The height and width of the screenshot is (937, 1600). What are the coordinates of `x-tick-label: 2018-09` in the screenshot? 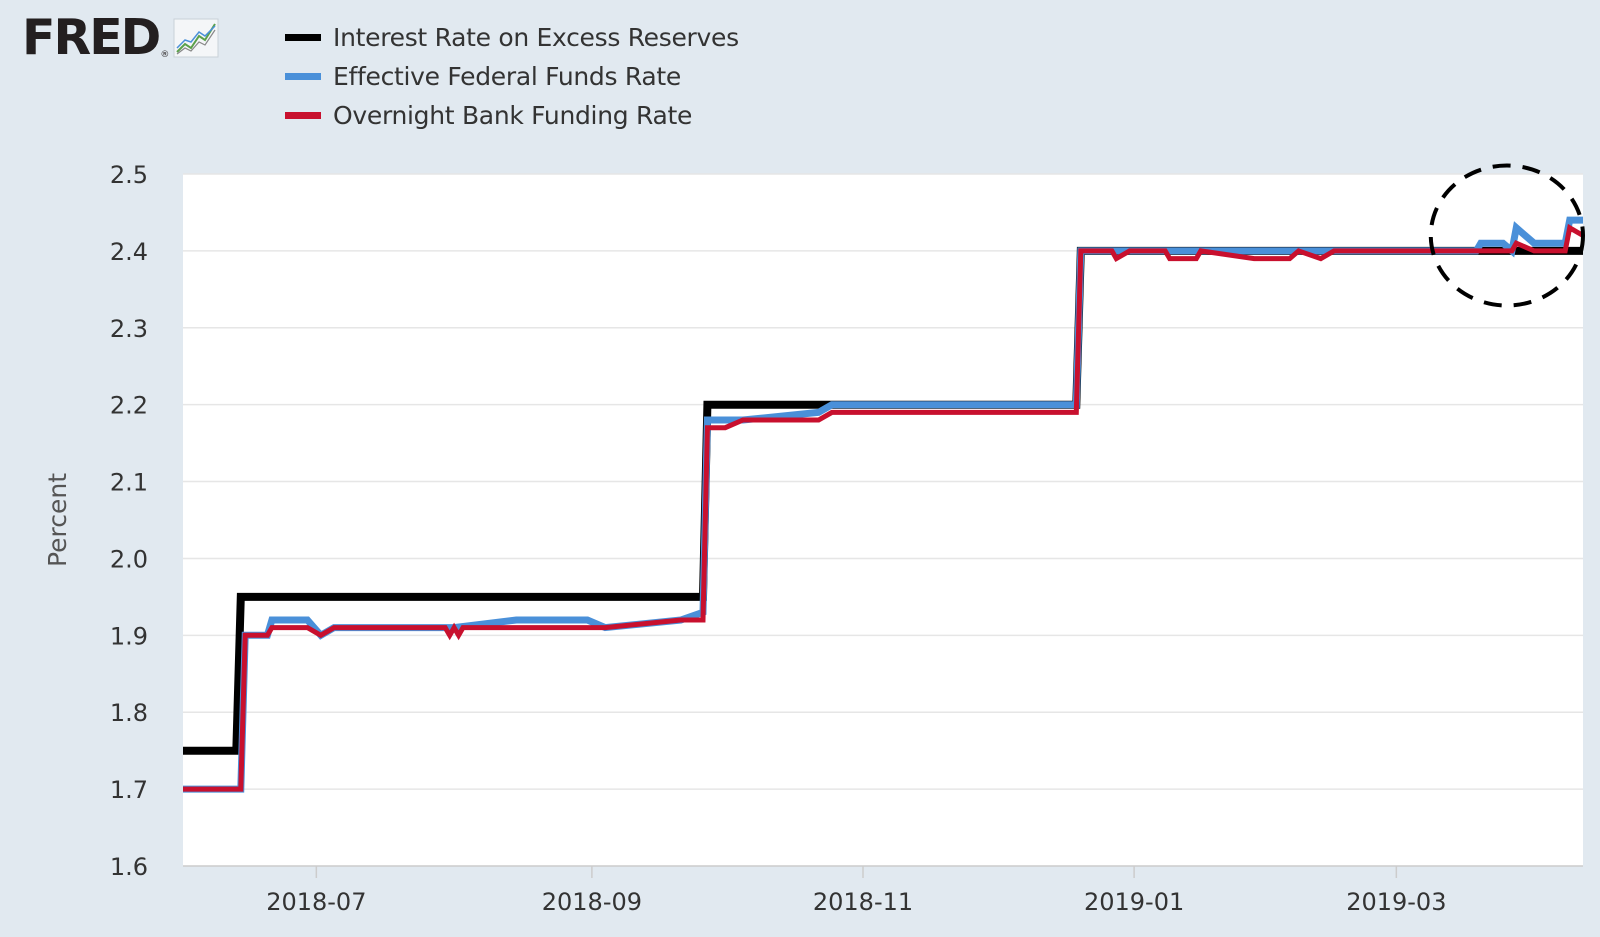 It's located at (592, 902).